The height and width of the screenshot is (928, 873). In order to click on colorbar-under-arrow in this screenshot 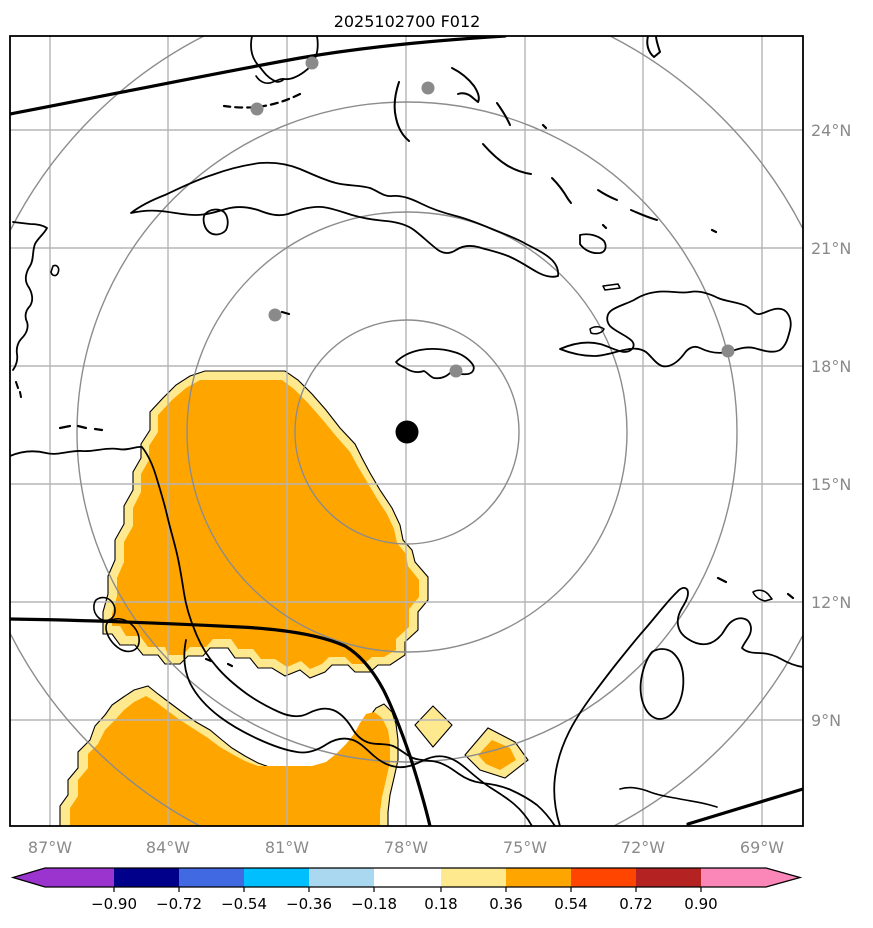, I will do `click(63, 877)`.